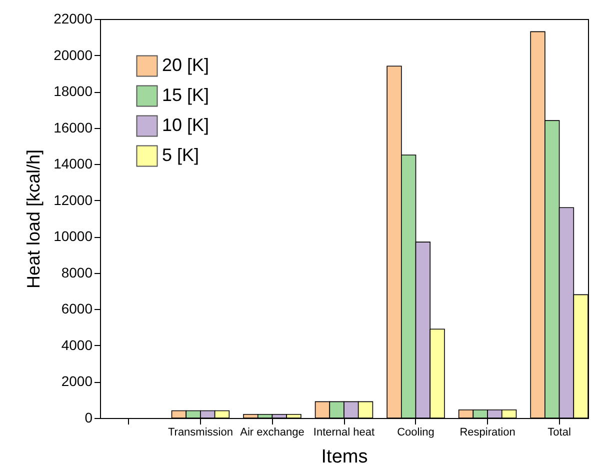 The image size is (591, 473). Describe the element at coordinates (73, 18) in the screenshot. I see `y-tick-label: 22000` at that location.